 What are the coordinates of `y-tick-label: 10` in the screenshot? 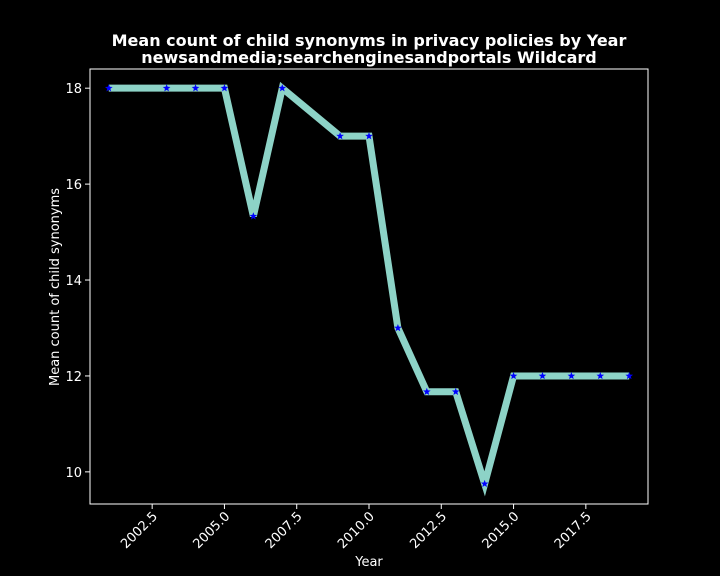 It's located at (73, 473).